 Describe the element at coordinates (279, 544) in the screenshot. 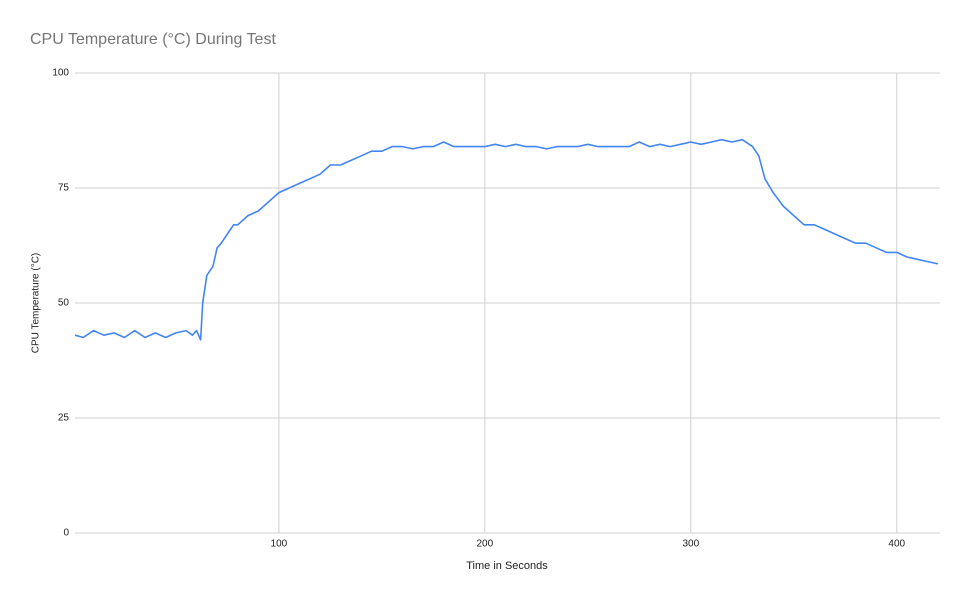

I see `x-tick-label: 100` at that location.